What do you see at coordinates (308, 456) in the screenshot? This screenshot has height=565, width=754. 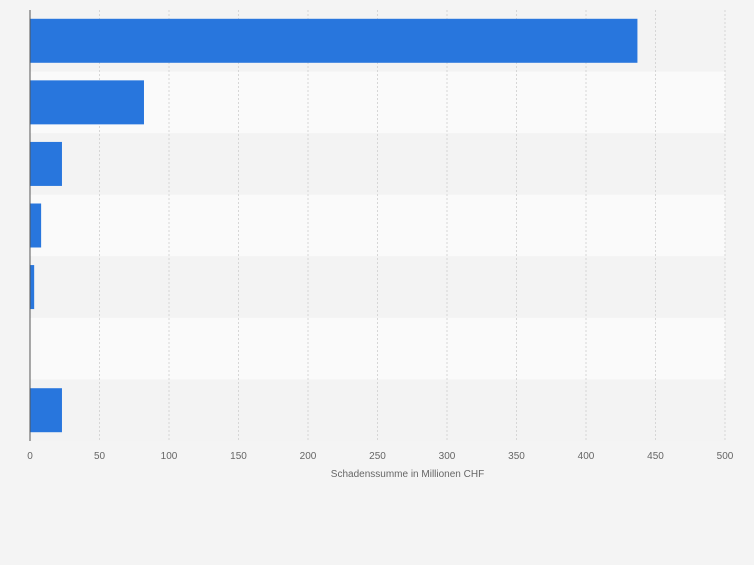 I see `x-tick-label: 200` at bounding box center [308, 456].